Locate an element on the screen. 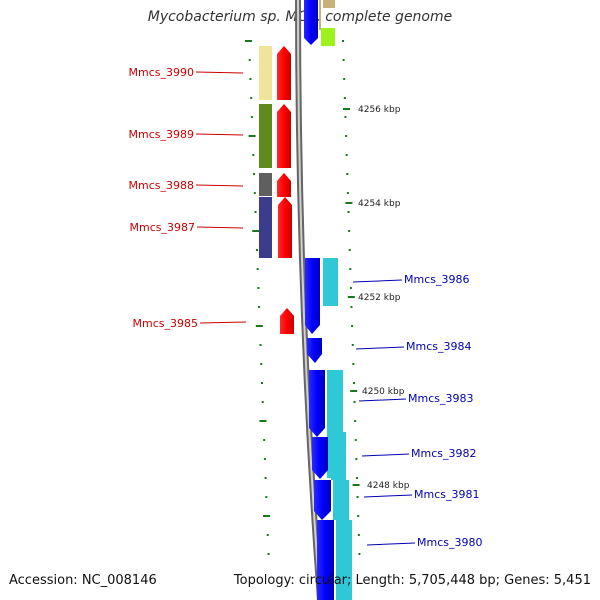 This screenshot has width=600, height=600. ruler-label: 4250 kbp is located at coordinates (383, 392).